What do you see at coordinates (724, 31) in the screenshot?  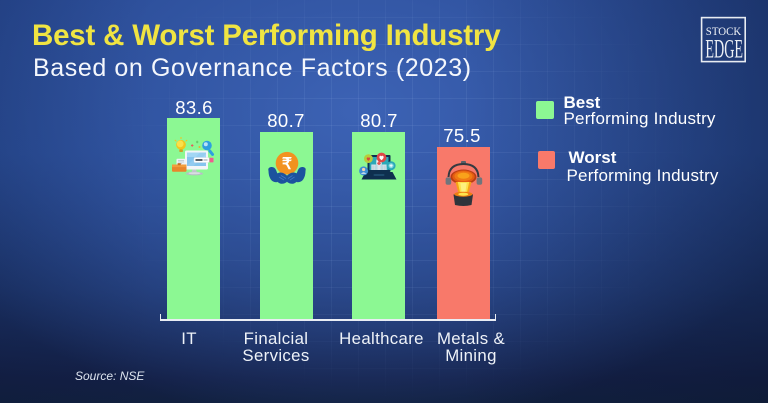 I see `svg-text: STOCK` at bounding box center [724, 31].